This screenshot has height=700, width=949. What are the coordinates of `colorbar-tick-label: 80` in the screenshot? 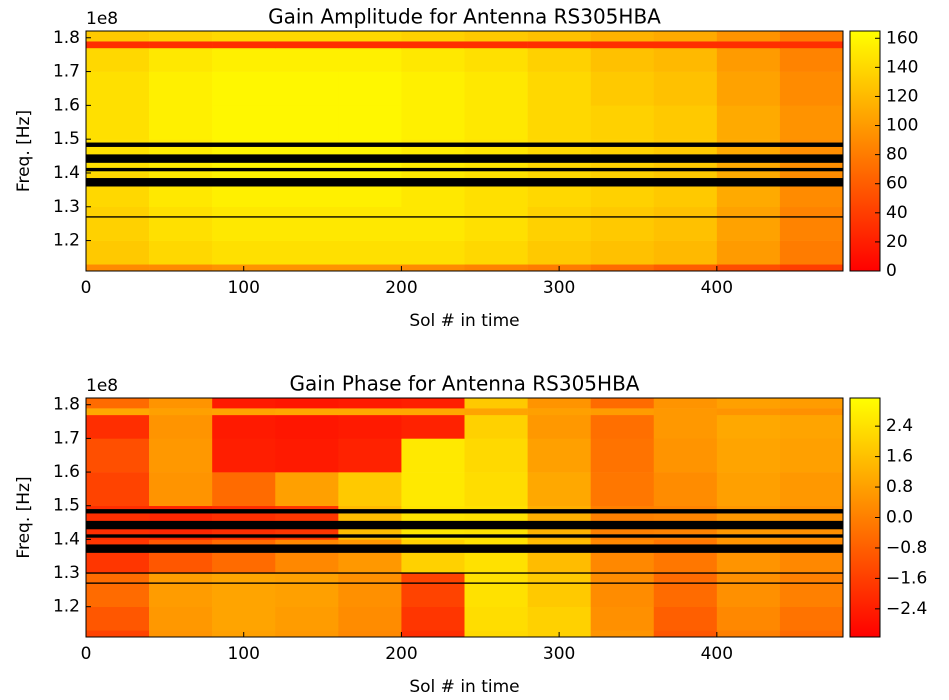 It's located at (897, 155).